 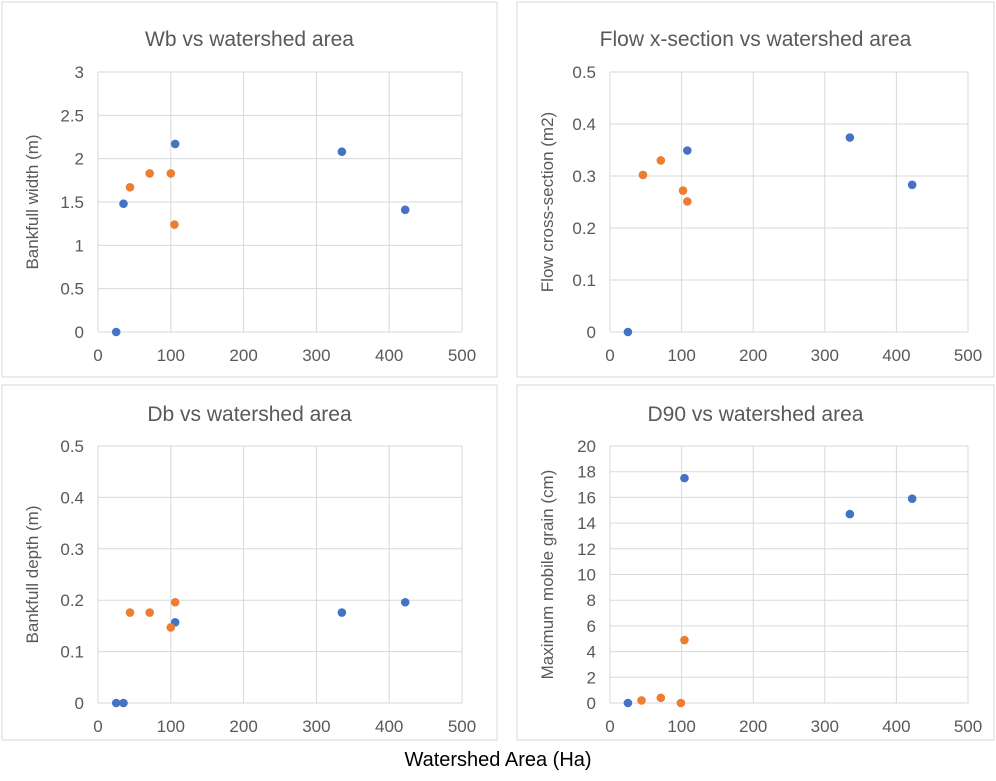 What do you see at coordinates (586, 446) in the screenshot?
I see `y-tick-label: 20` at bounding box center [586, 446].